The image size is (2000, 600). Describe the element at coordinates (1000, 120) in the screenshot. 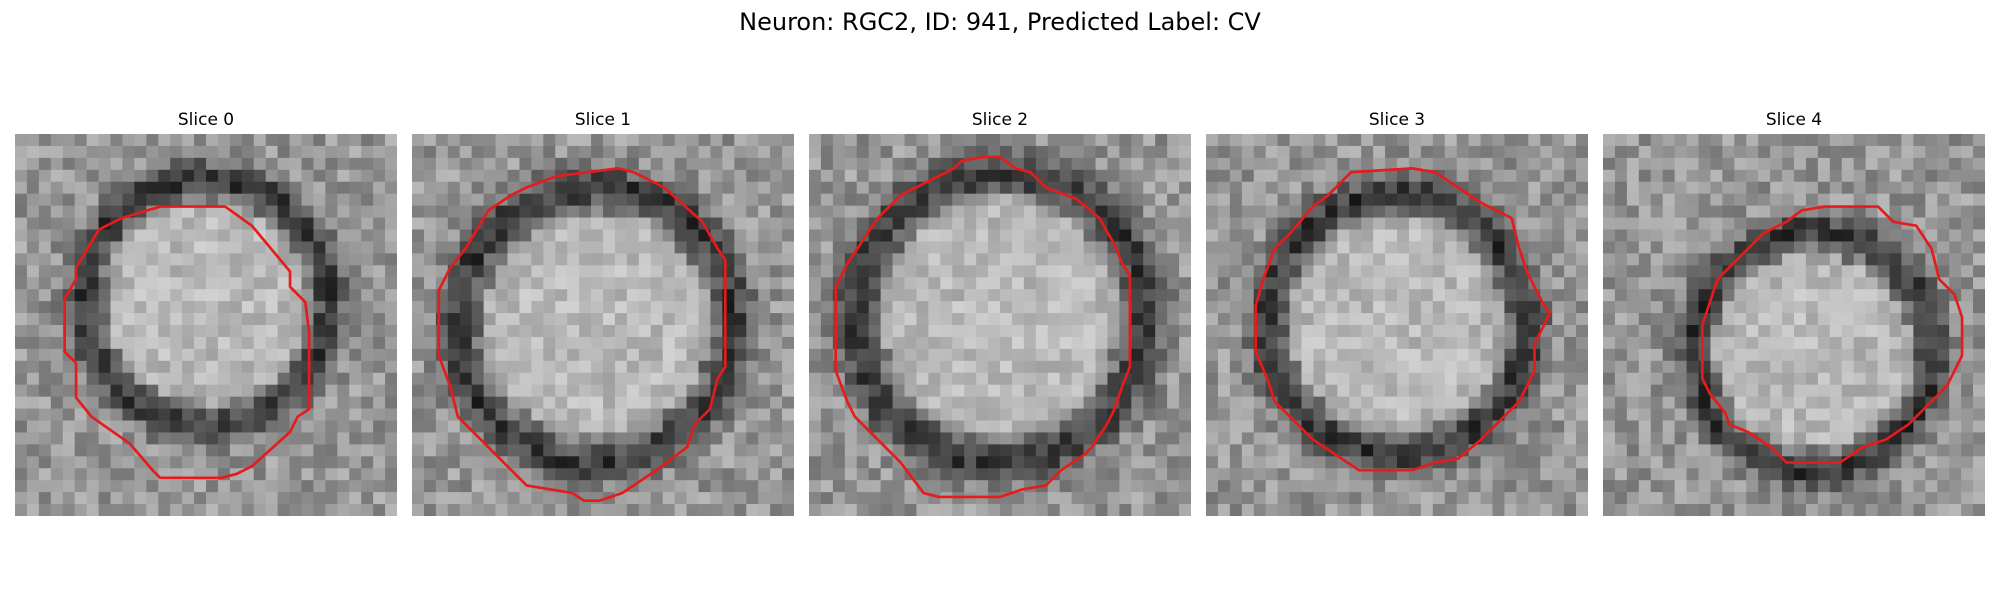

I see `slice-title-2: Slice 2` at that location.